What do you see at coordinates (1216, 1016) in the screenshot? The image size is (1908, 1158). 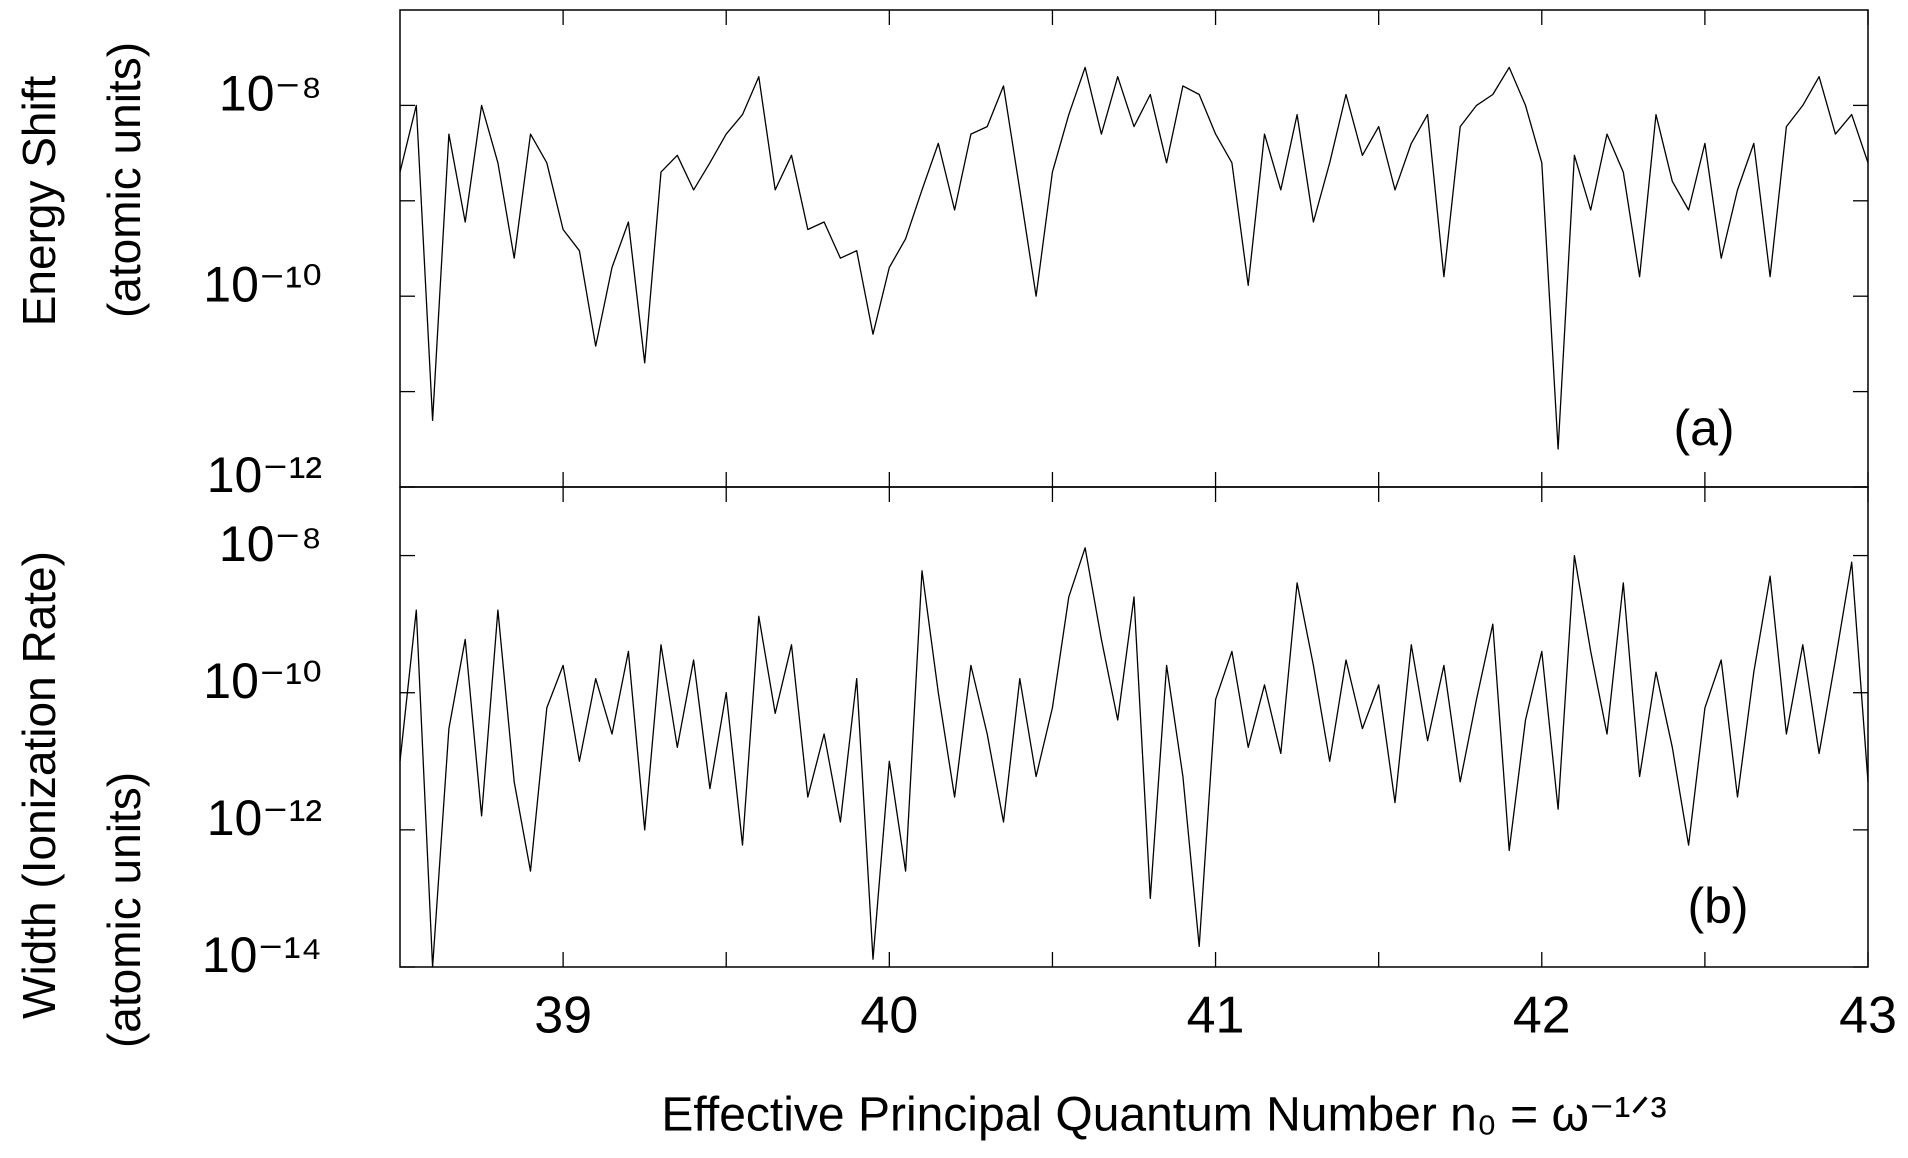 I see `x-tick-label: 41` at bounding box center [1216, 1016].